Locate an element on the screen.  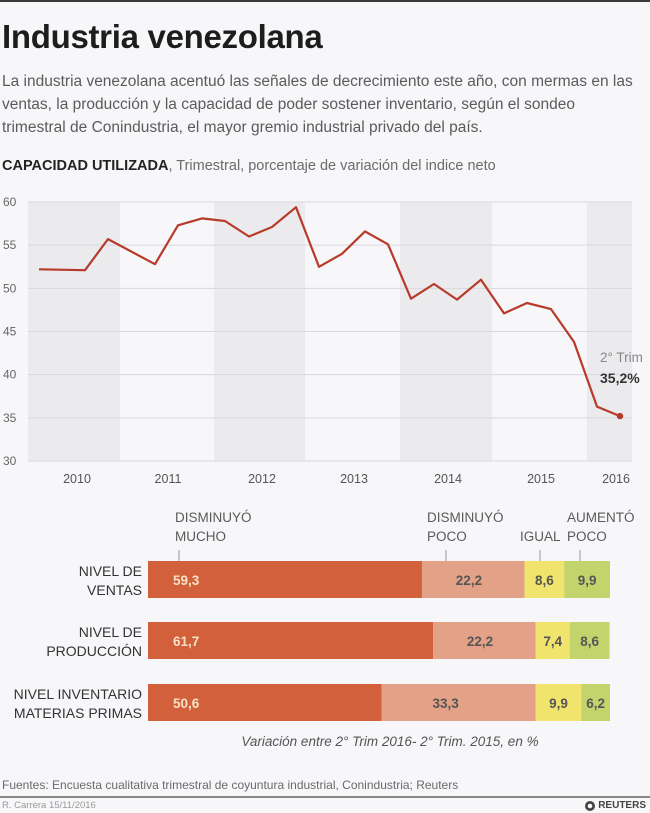
y-tick-label: 40 is located at coordinates (10, 375).